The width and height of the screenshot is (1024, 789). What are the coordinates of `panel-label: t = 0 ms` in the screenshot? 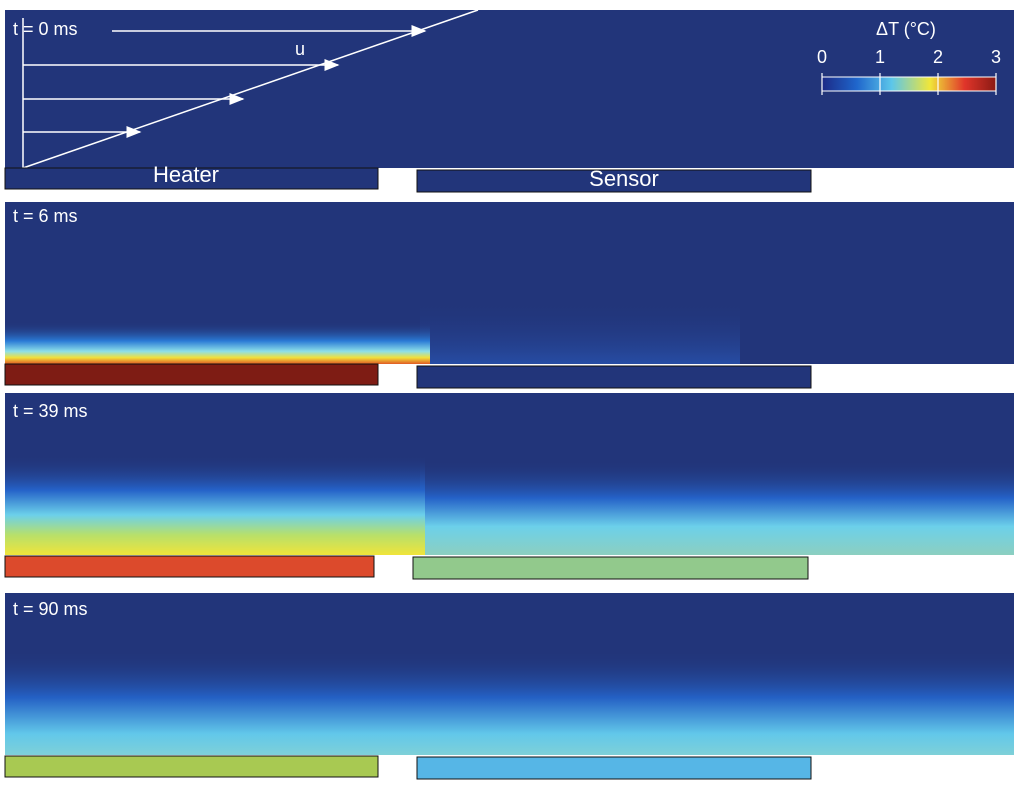 It's located at (45, 29).